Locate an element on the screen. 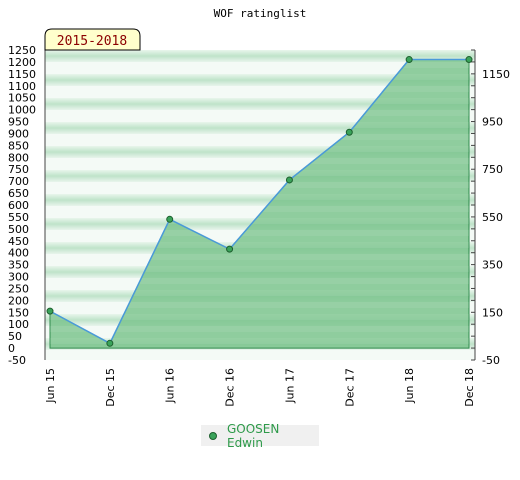 Image resolution: width=520 pixels, height=480 pixels. left-tick-label: 650 is located at coordinates (18, 193).